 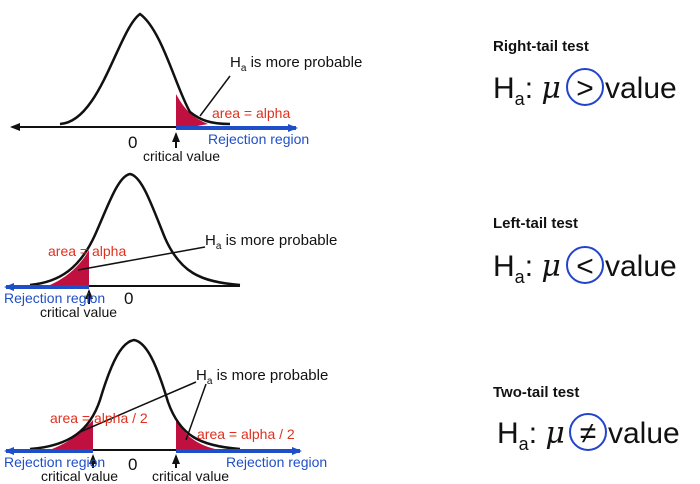 I want to click on left-tail-rejection-area, so click(x=69, y=267).